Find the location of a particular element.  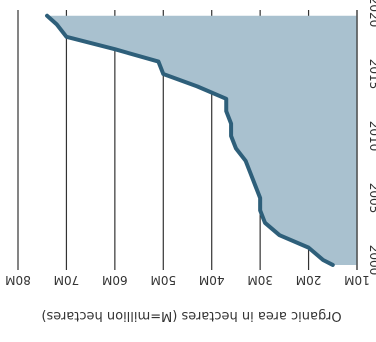

year-tick-labels: 2000 2005 2010 2015 2020 is located at coordinates (371, 137).